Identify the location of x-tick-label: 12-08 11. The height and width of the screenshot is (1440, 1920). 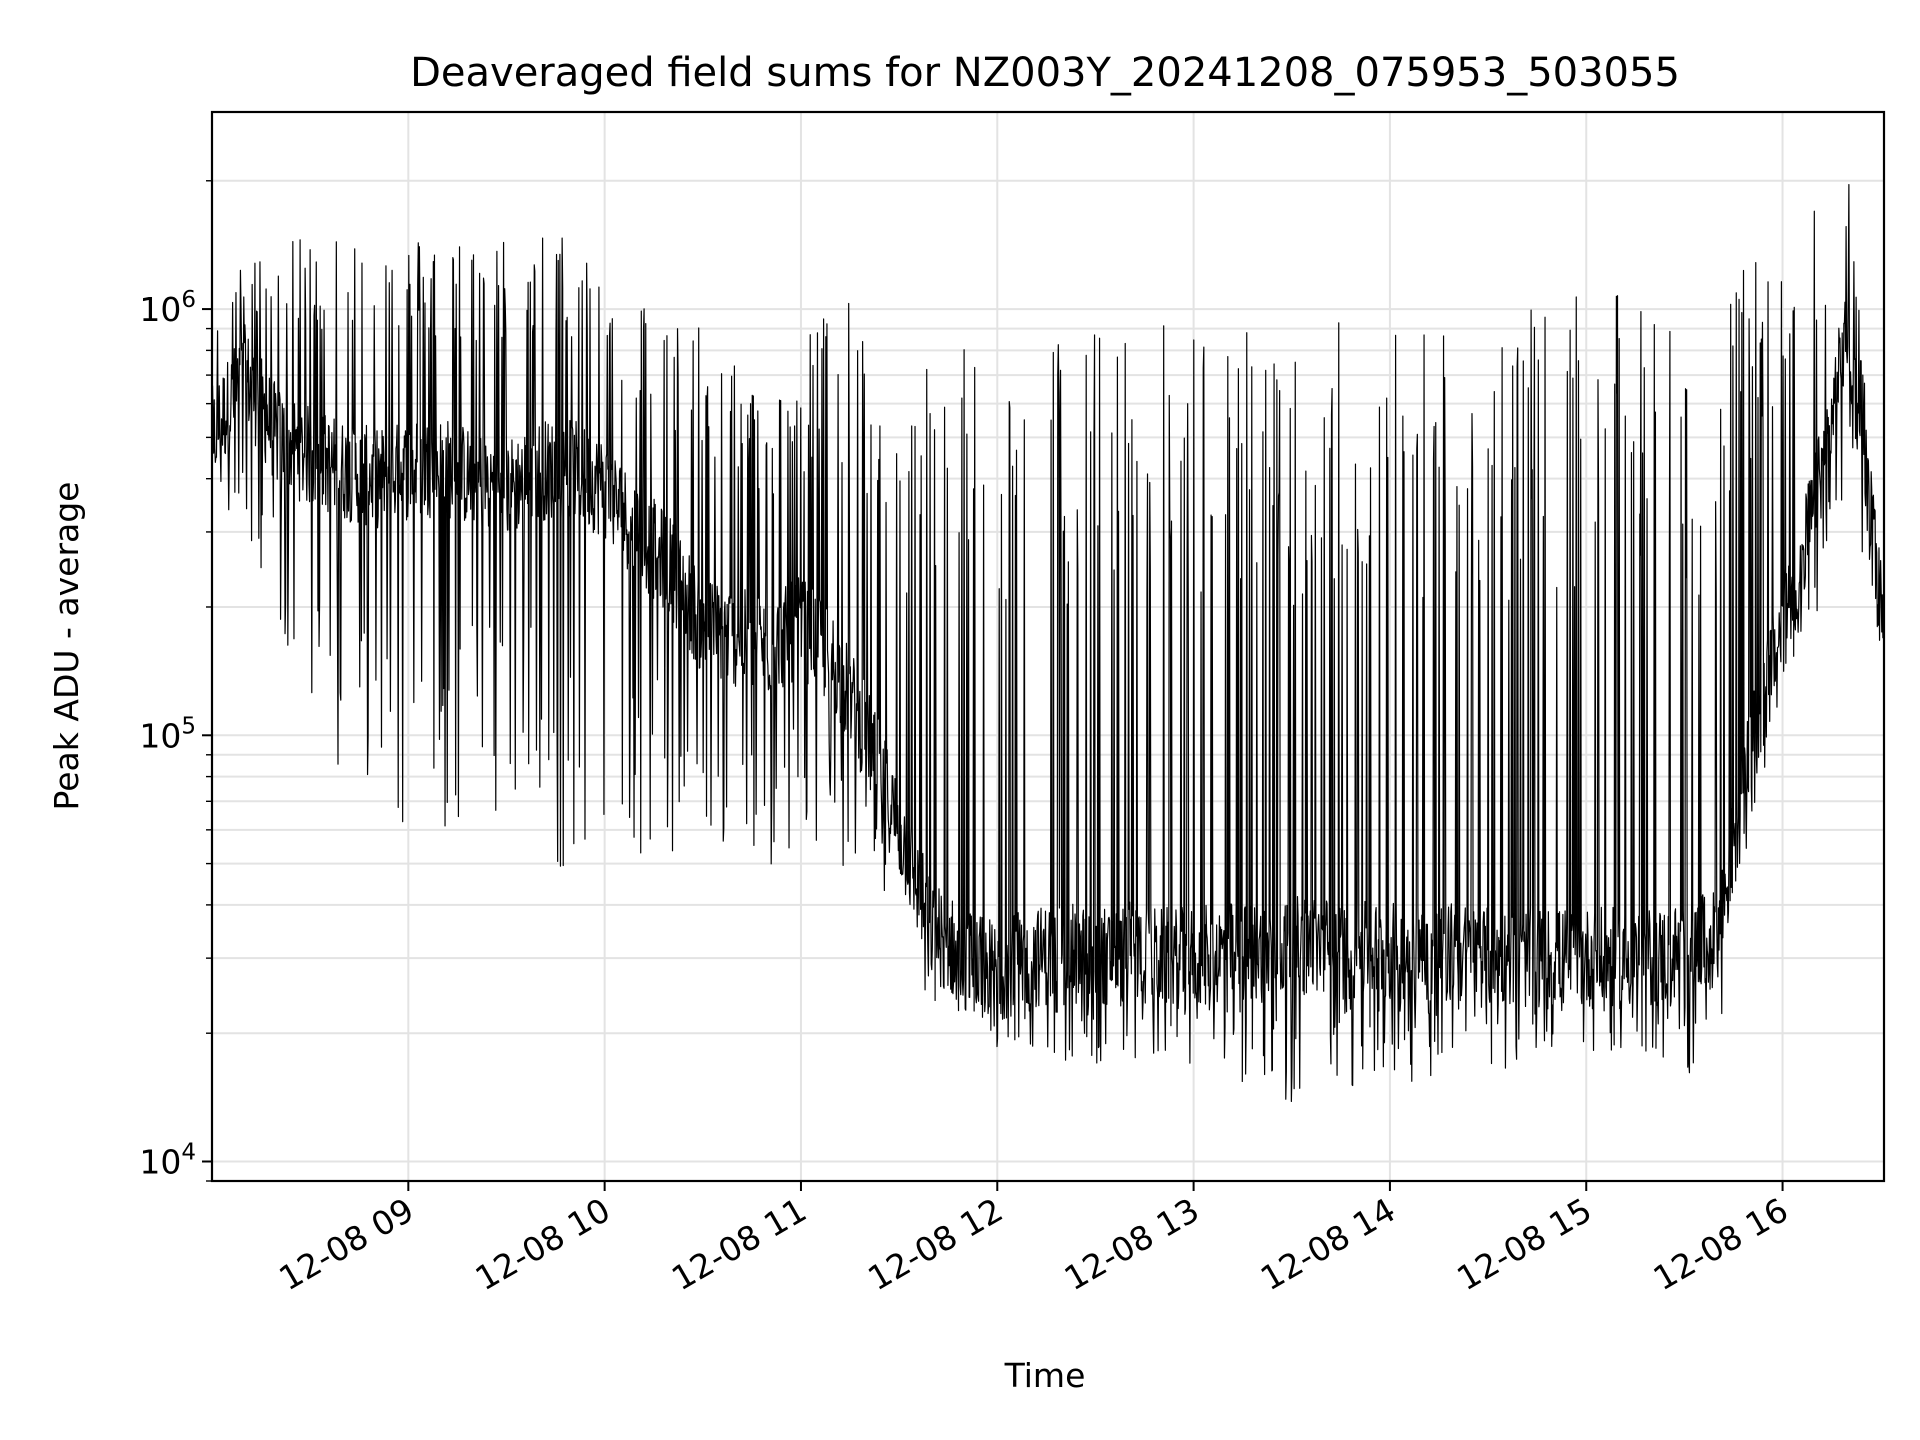
(739, 1244).